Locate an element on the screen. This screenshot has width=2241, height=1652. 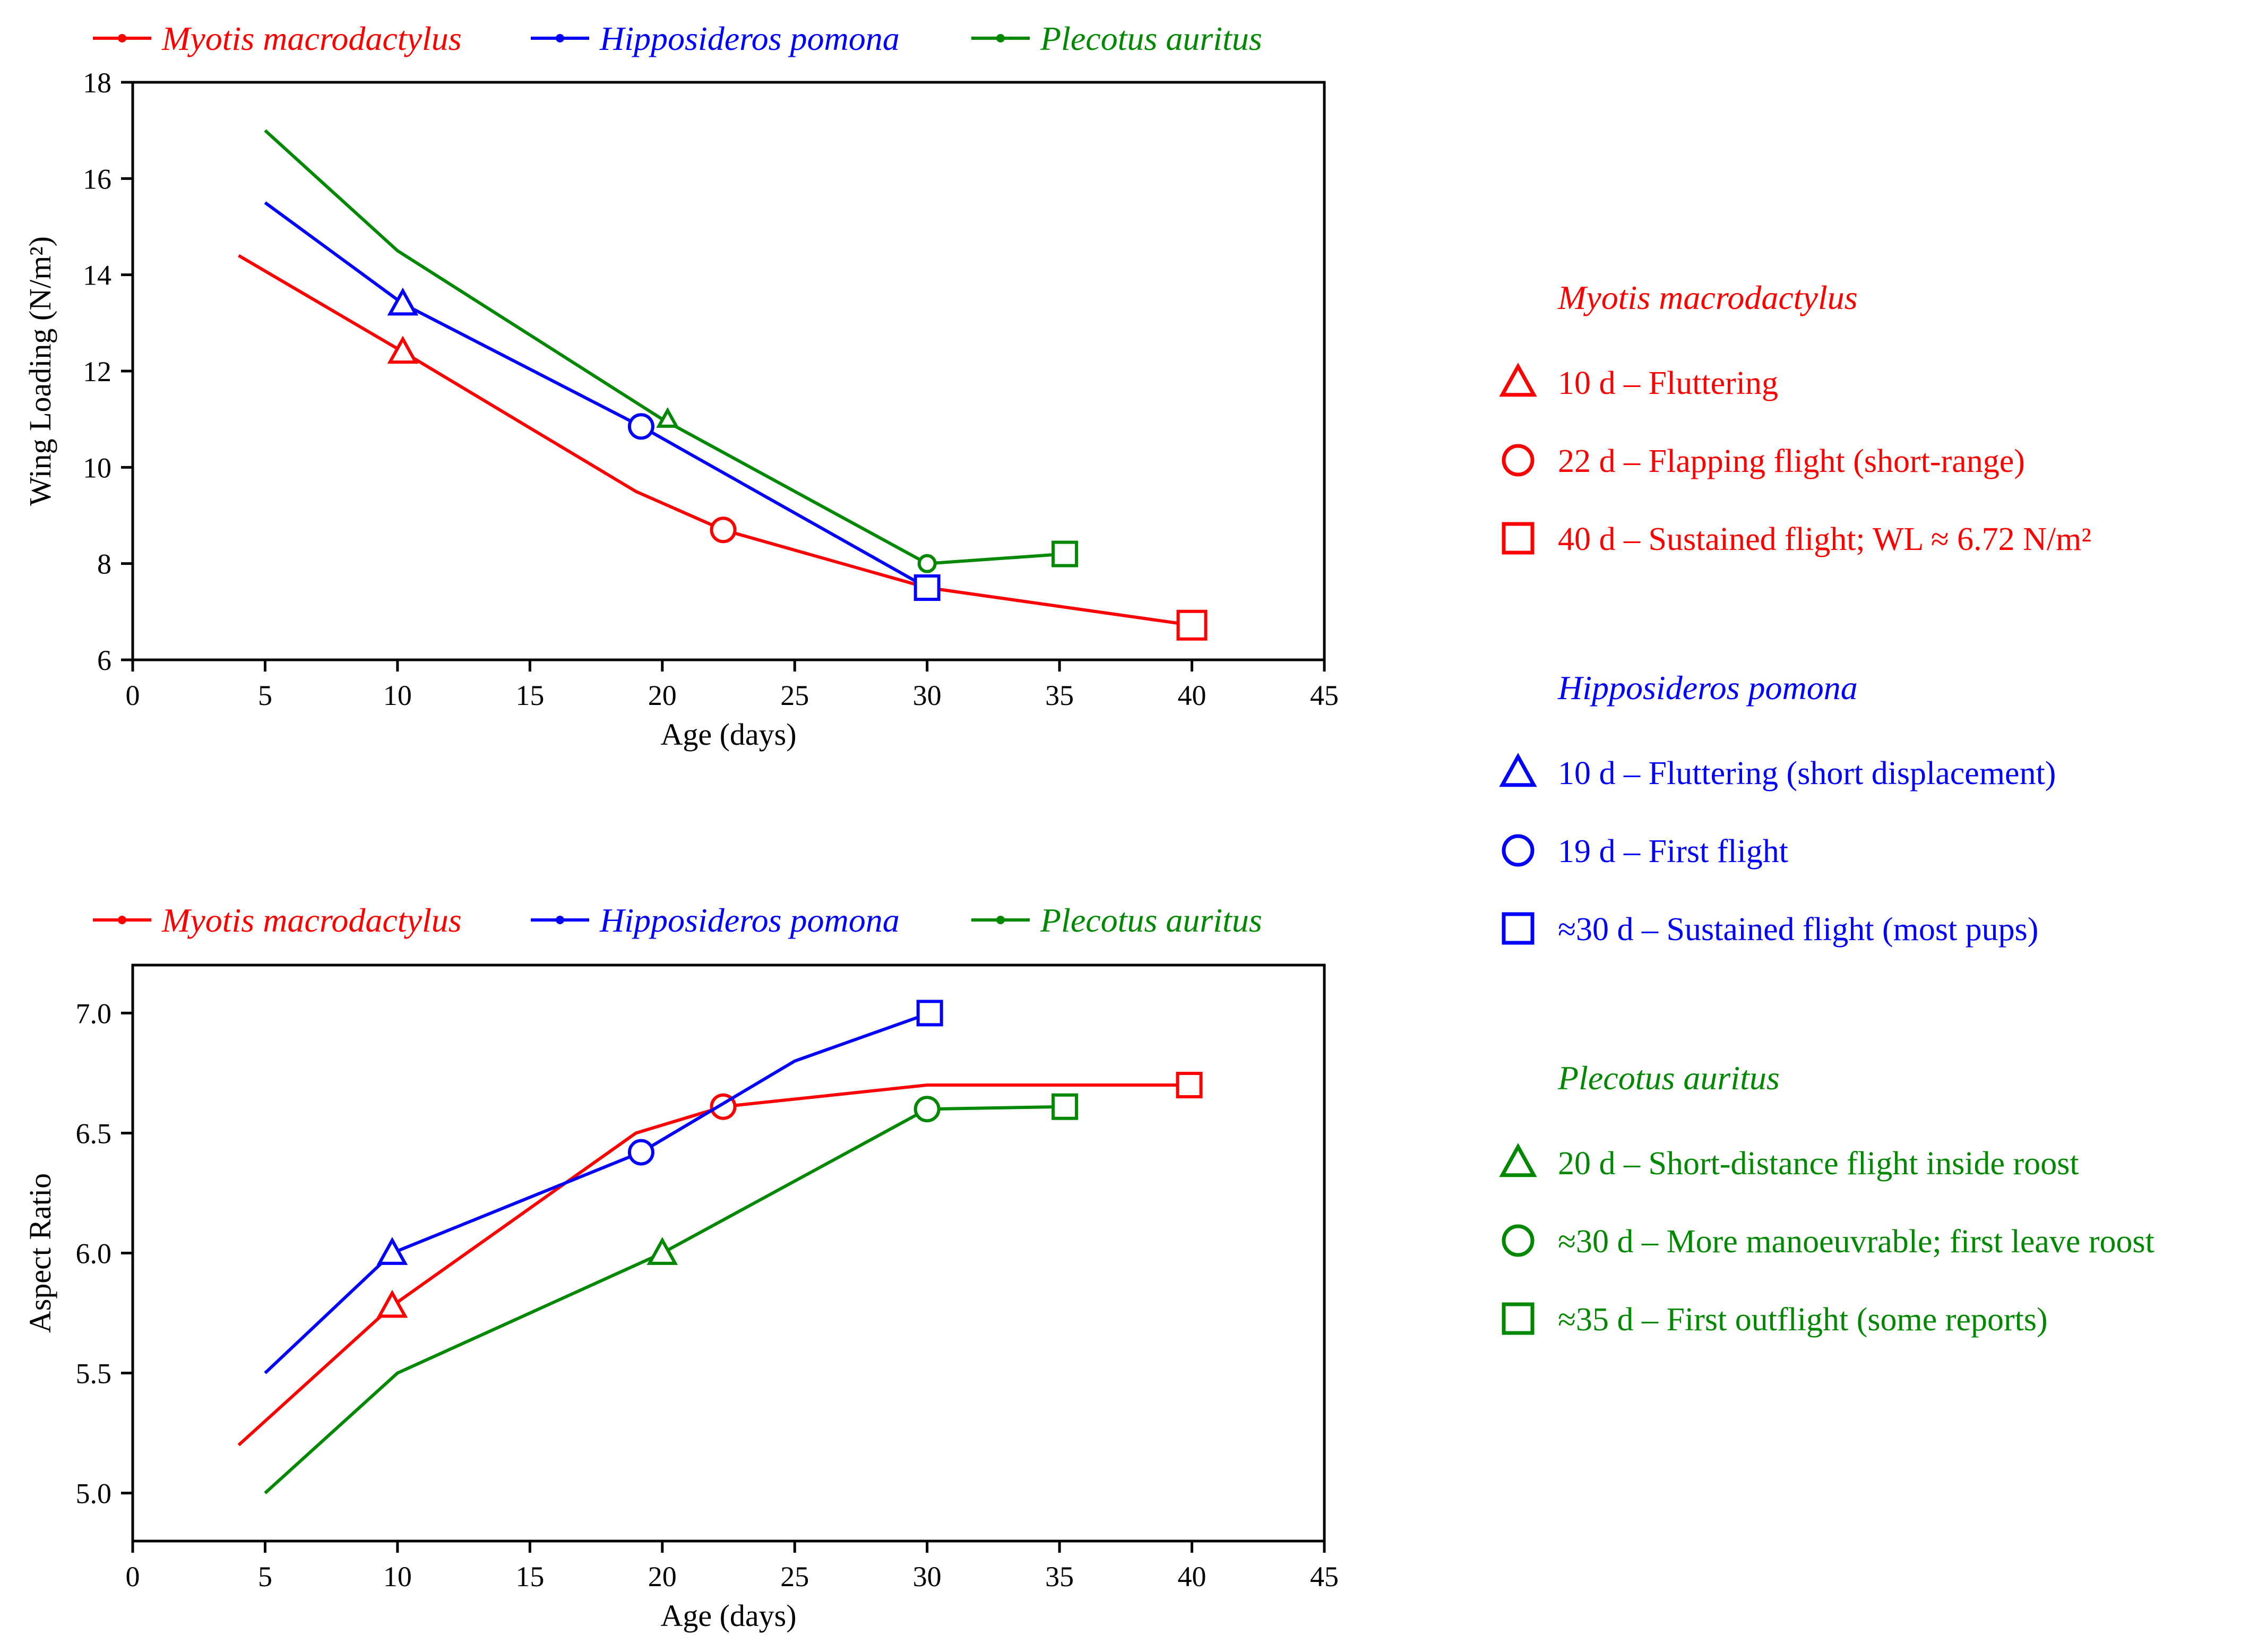
x-tick-label: 35 is located at coordinates (1059, 695).